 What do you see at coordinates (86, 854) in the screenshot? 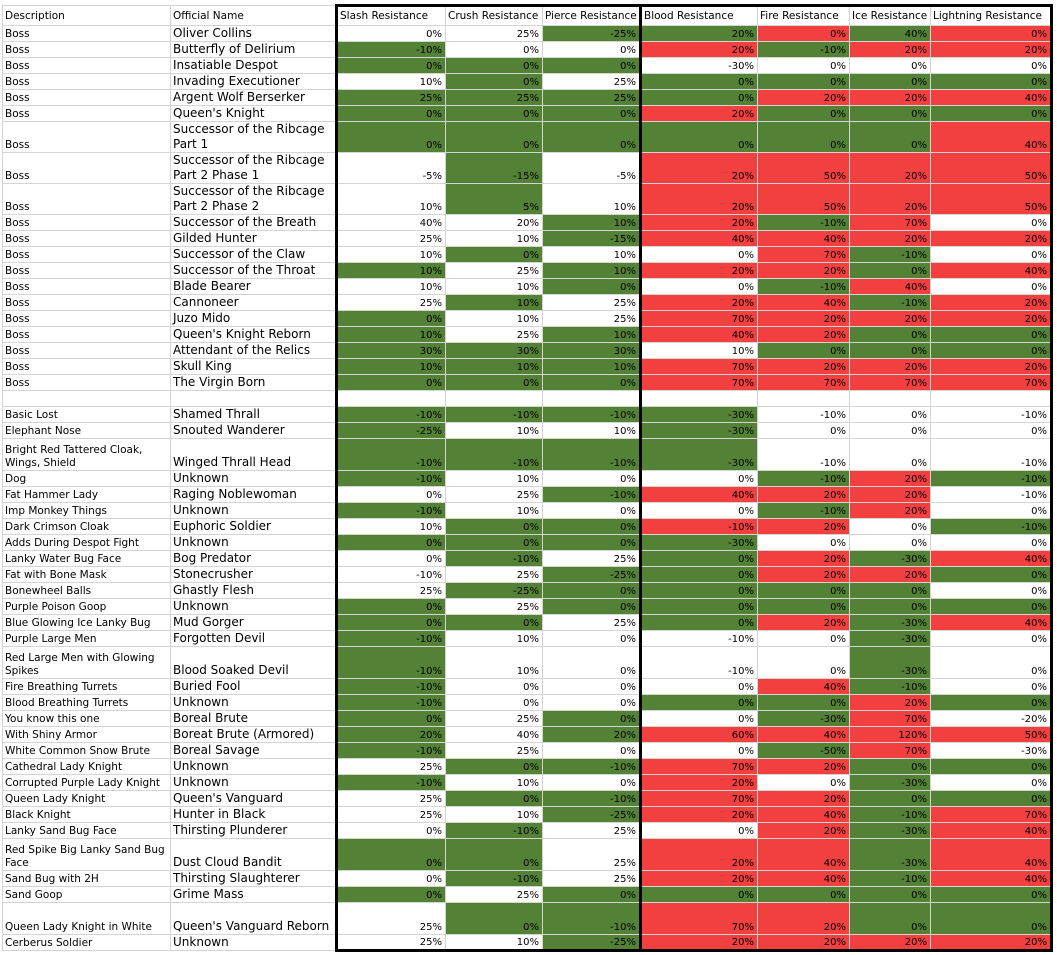
I see `cell-description: Red Spike Big Lanky Sand Bug Face` at bounding box center [86, 854].